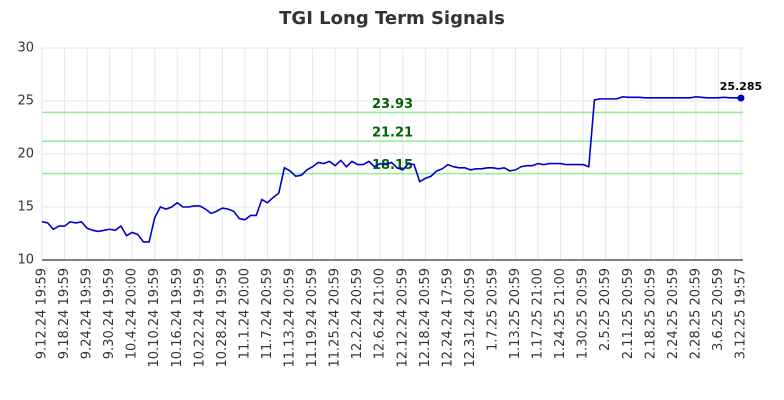  Describe the element at coordinates (154, 318) in the screenshot. I see `x-tick-label: 10.10.24 19:59` at that location.